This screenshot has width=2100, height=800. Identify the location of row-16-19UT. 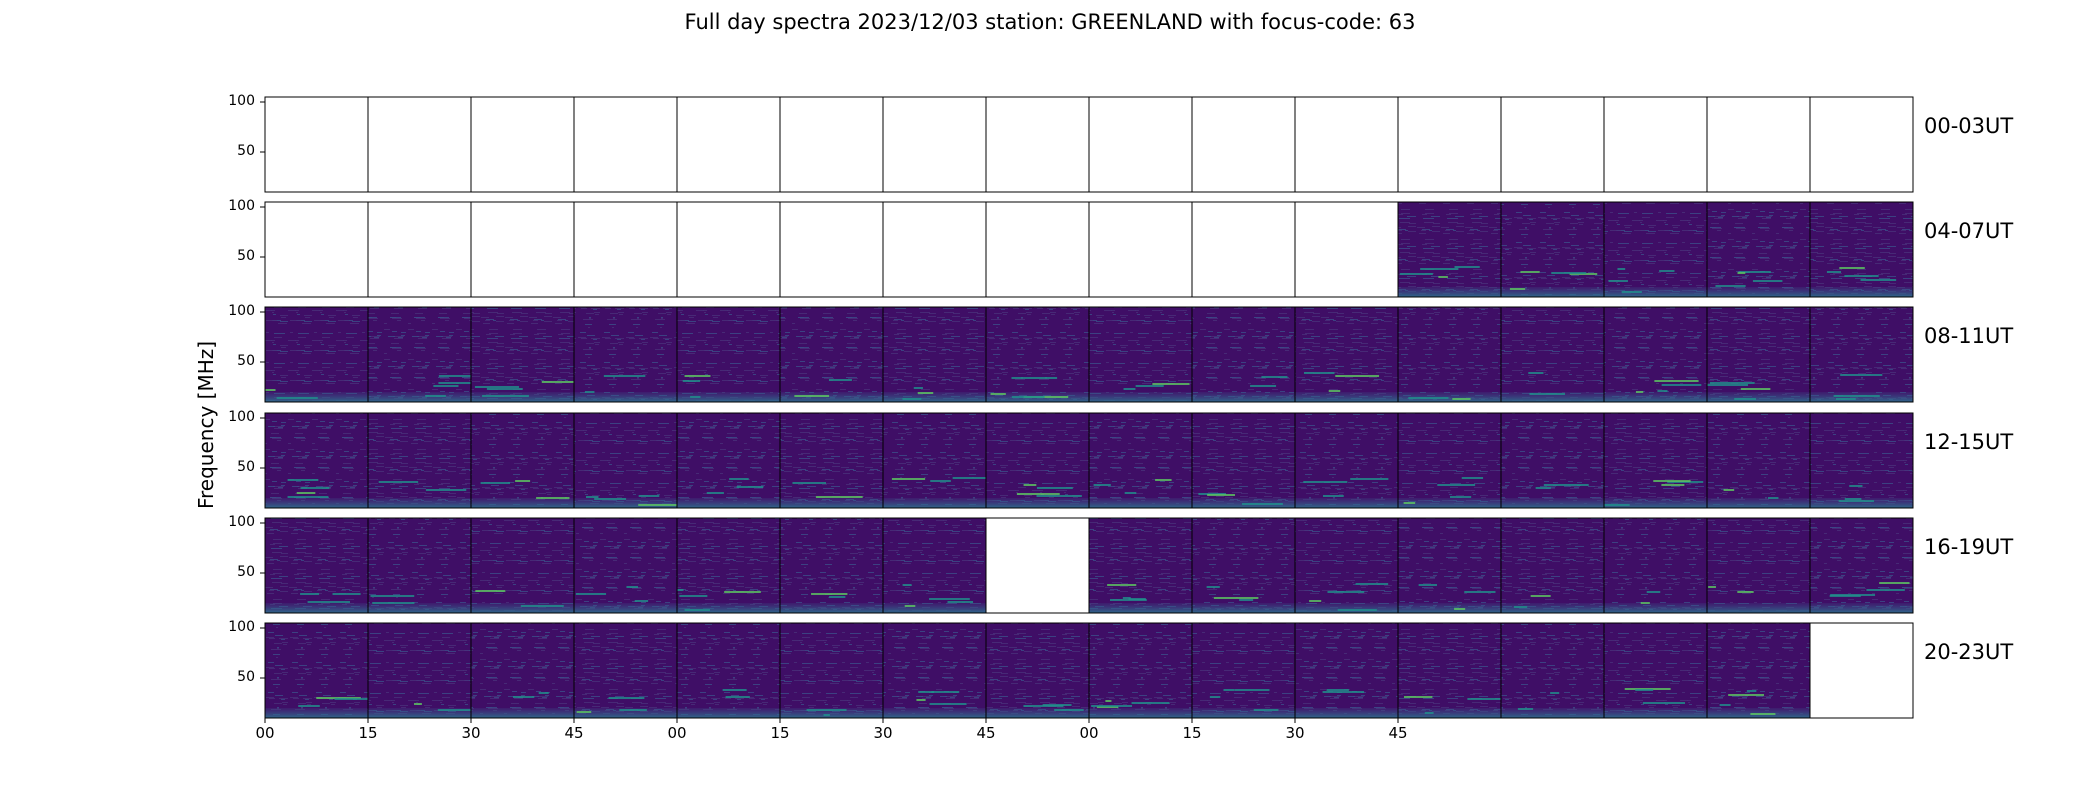
(1089, 565).